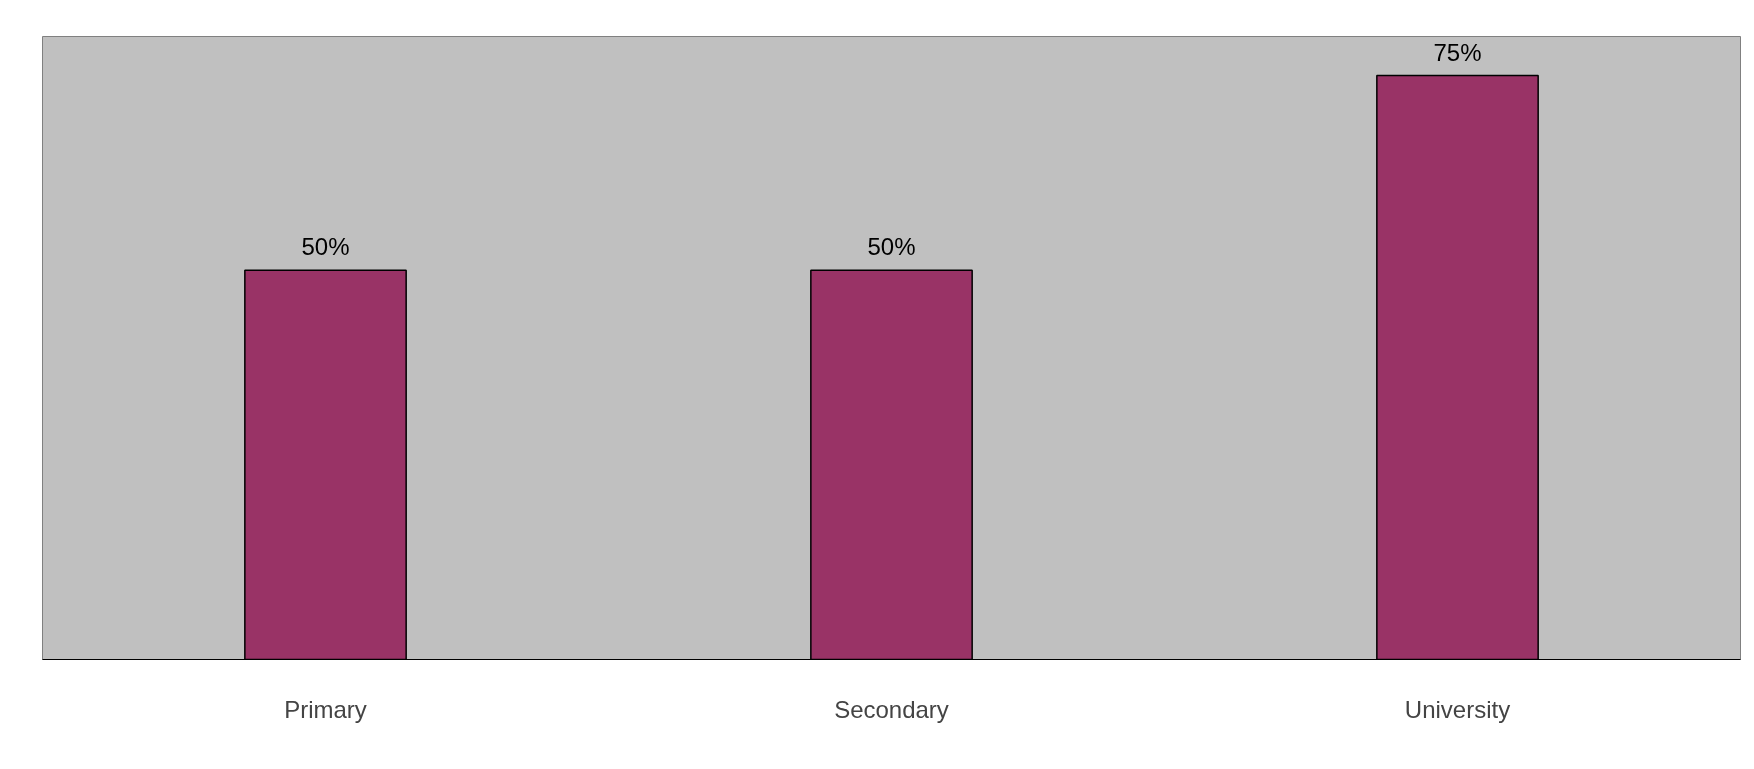 The width and height of the screenshot is (1754, 769). I want to click on data-label: 75%, so click(1457, 52).